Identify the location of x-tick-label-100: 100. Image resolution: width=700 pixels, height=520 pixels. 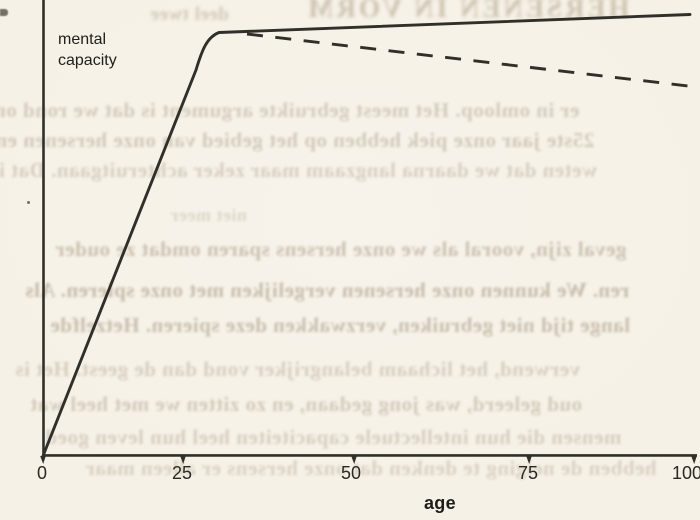
(685, 473).